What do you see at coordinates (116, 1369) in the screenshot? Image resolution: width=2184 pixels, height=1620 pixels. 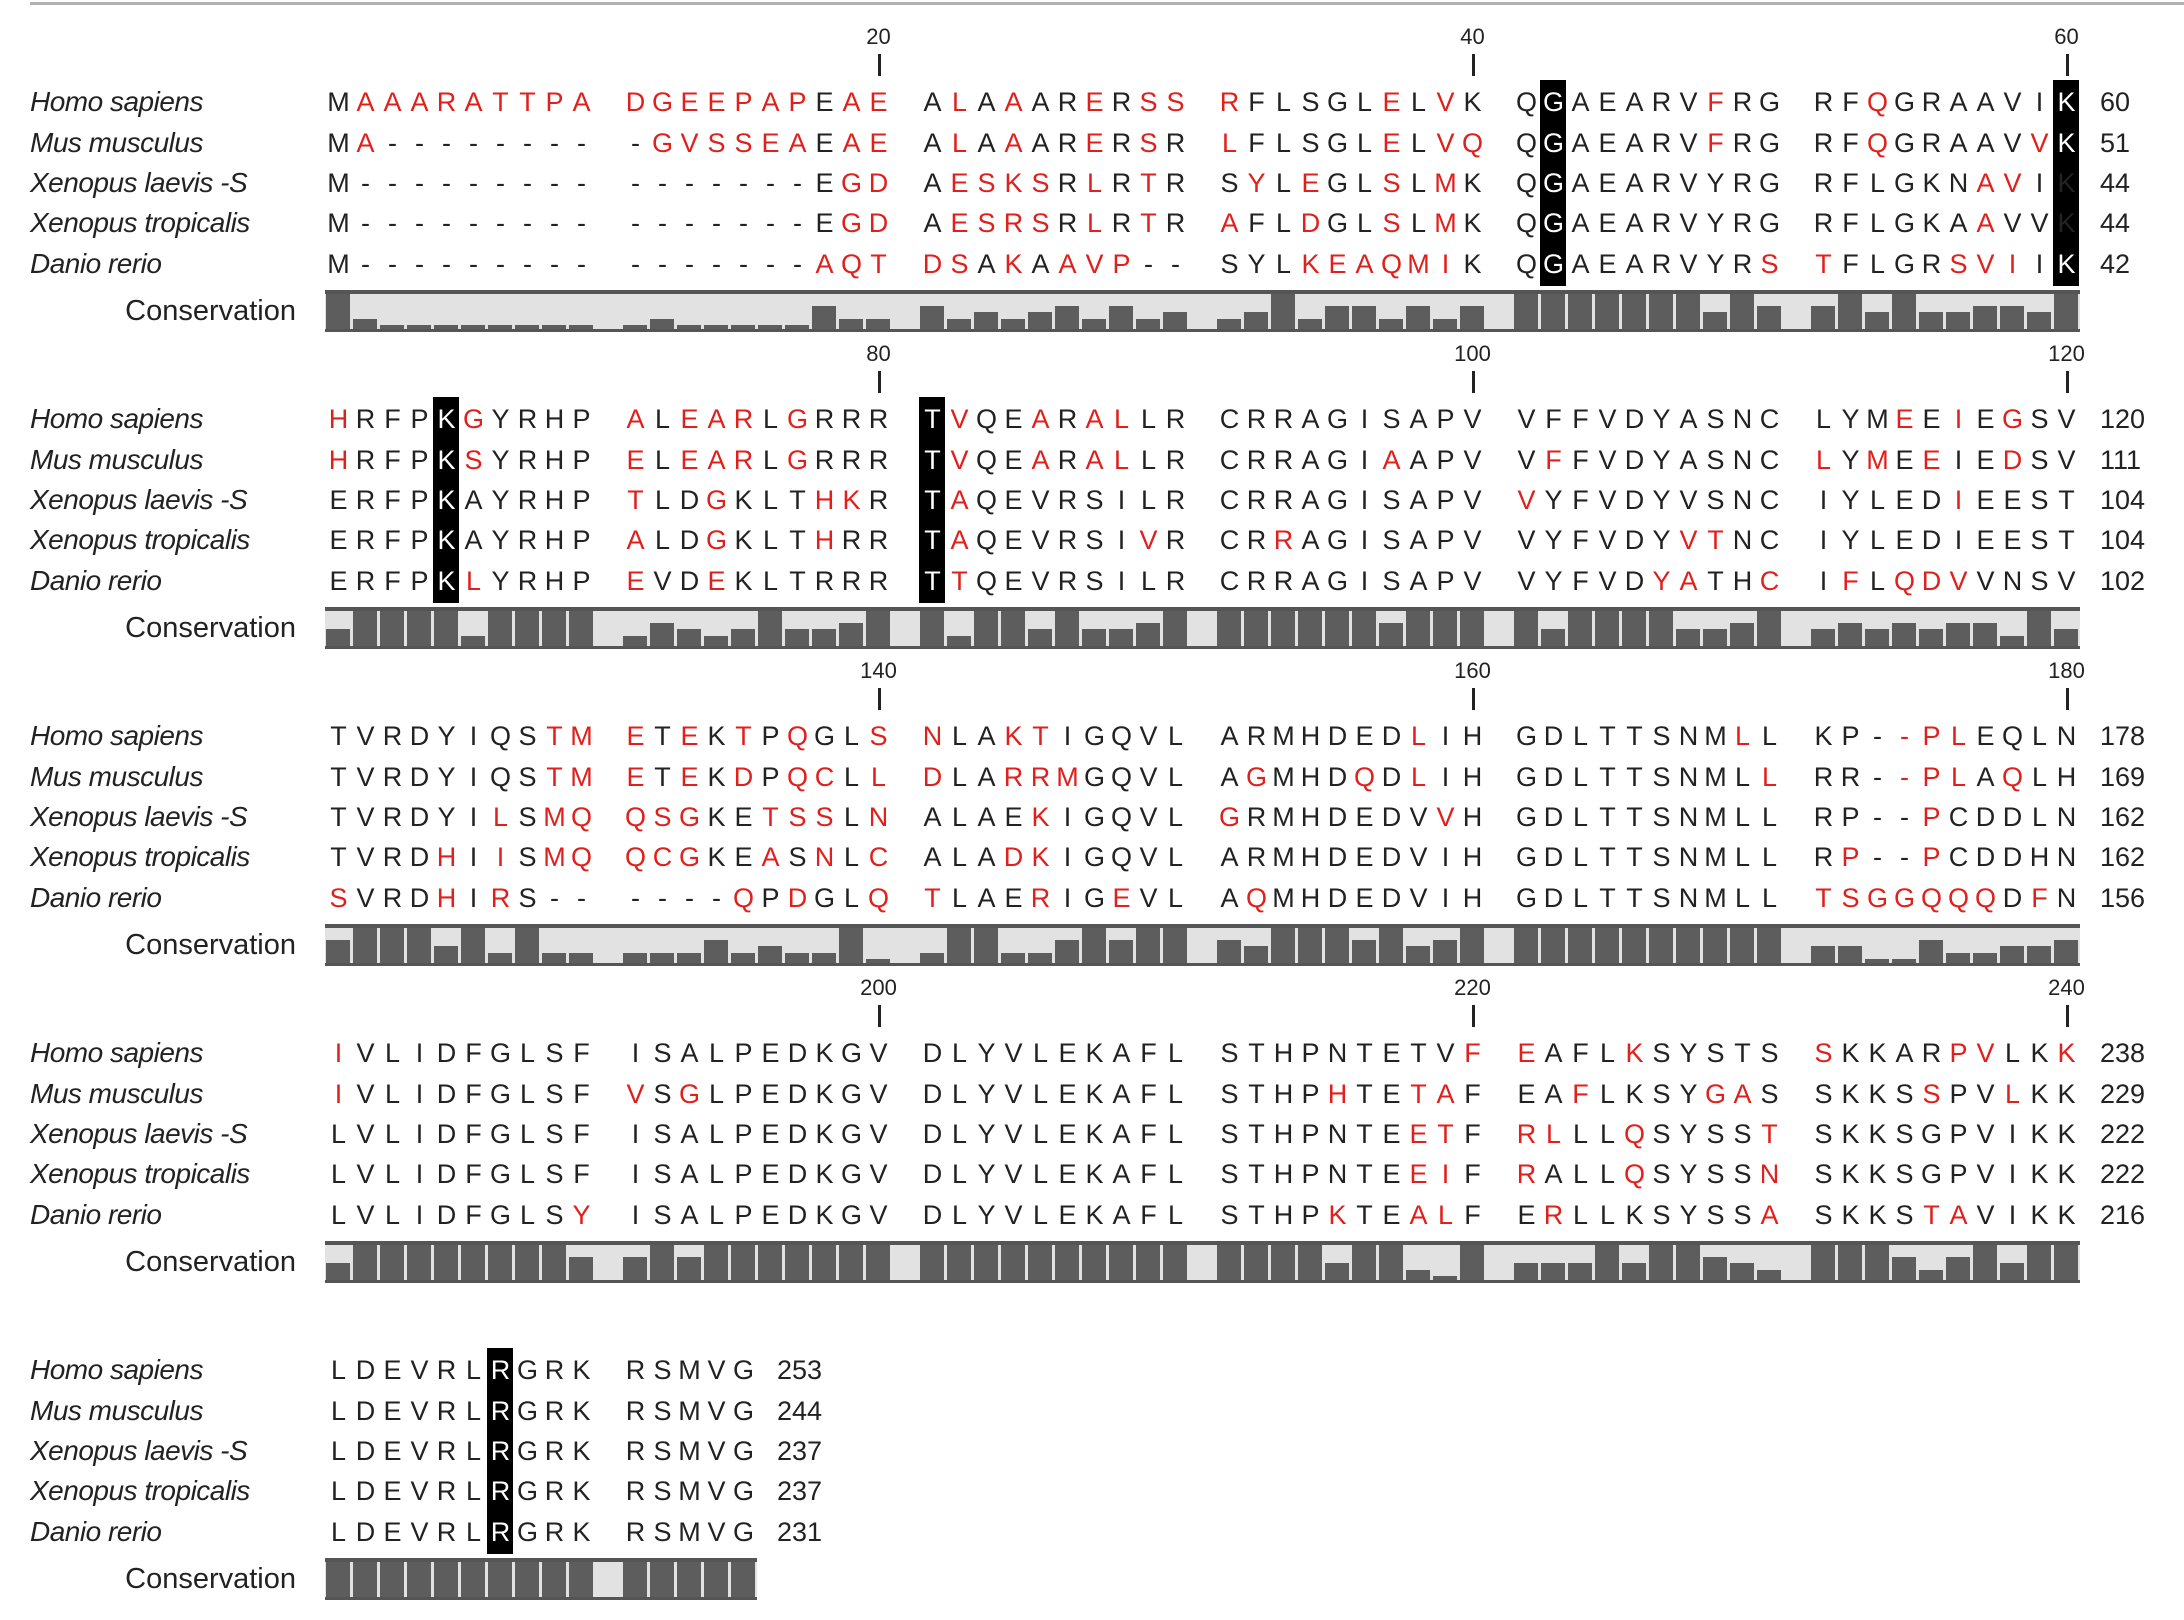 I see `species-label: Homo sapiens` at bounding box center [116, 1369].